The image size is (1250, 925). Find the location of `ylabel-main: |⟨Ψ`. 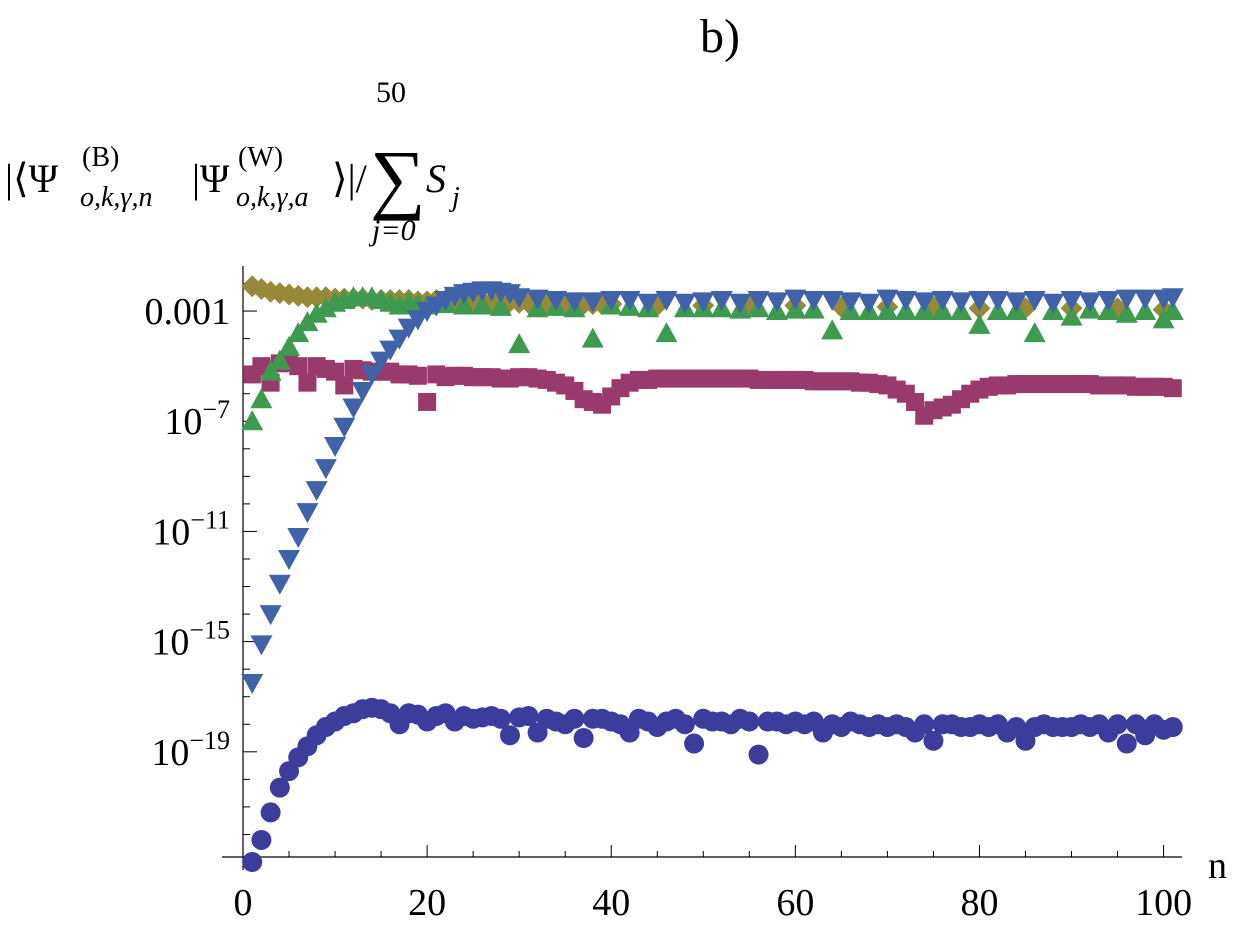

ylabel-main: |⟨Ψ is located at coordinates (32, 178).